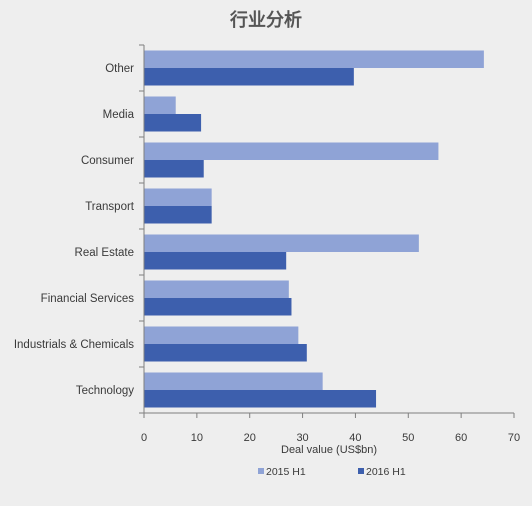 The height and width of the screenshot is (506, 532). I want to click on category-label: Technology, so click(105, 391).